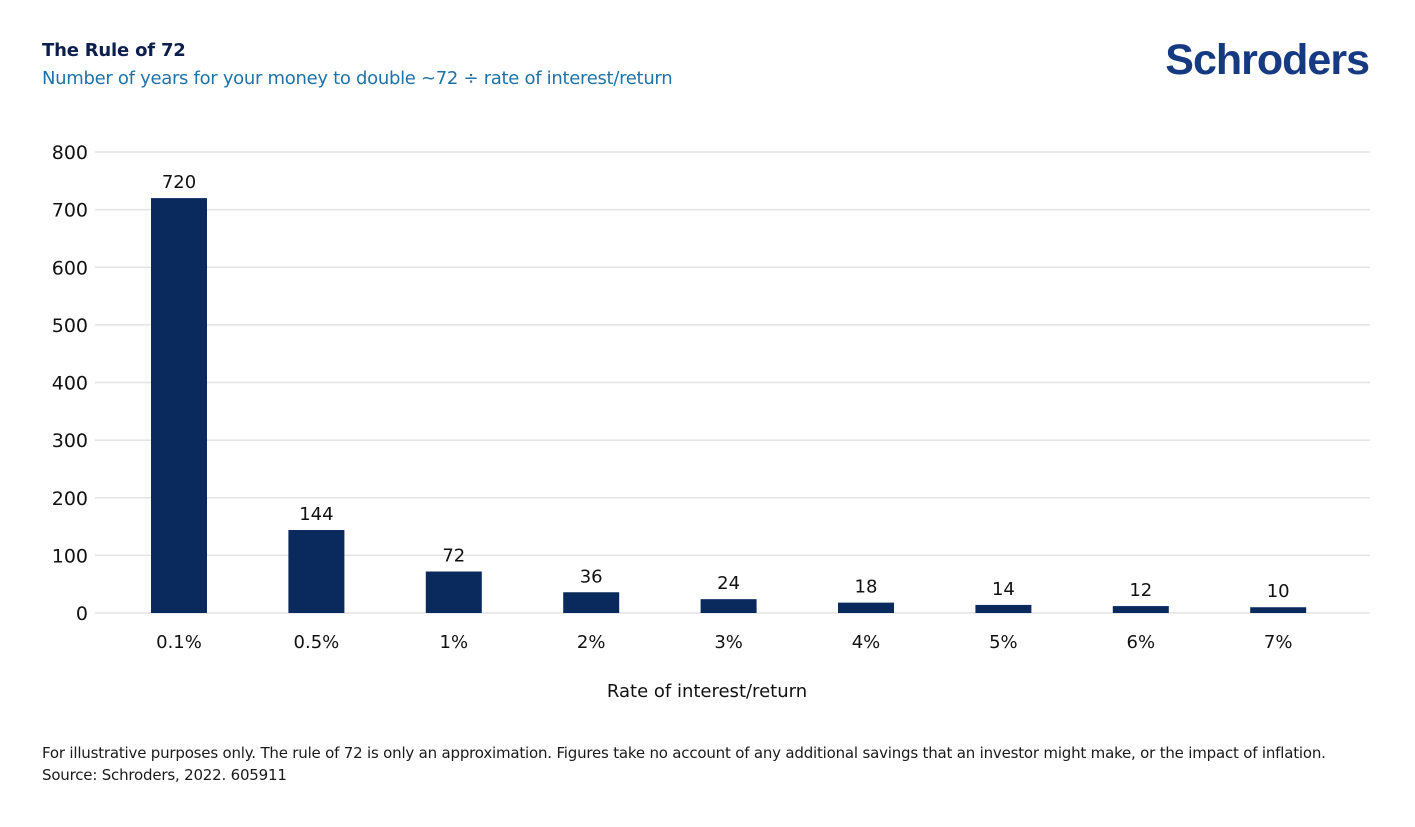 The height and width of the screenshot is (827, 1415). I want to click on x-tick-label: 4%, so click(866, 642).